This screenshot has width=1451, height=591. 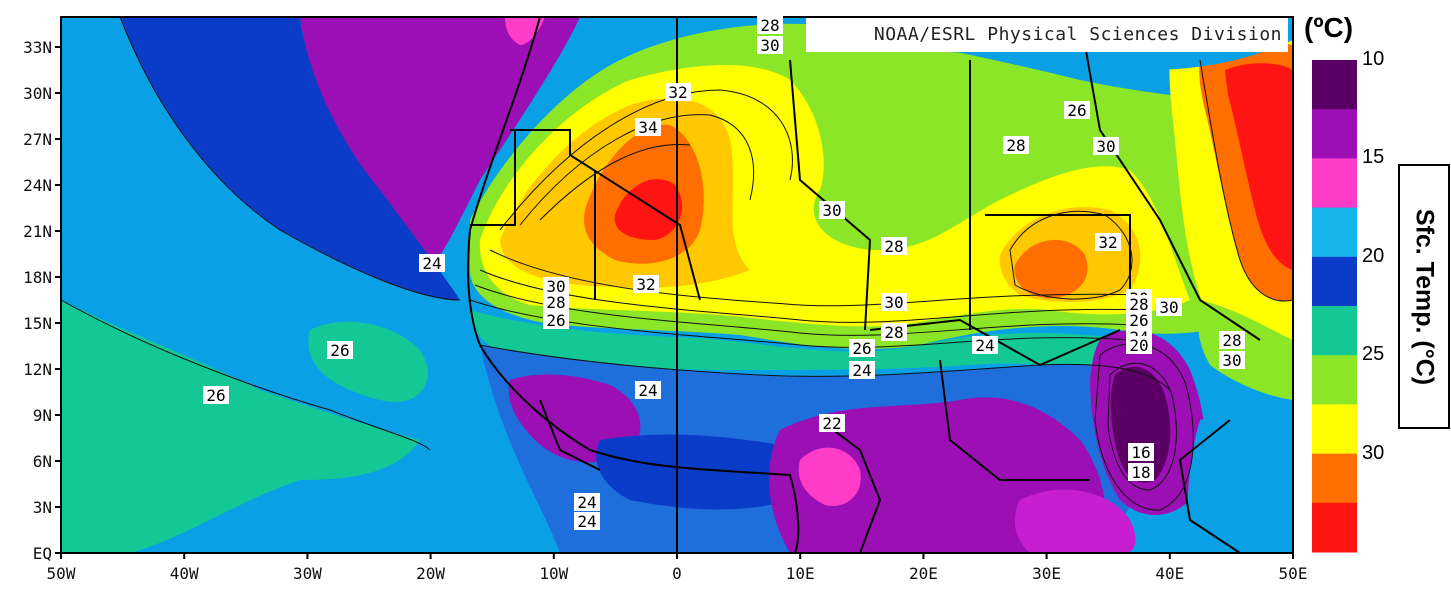 I want to click on colorbar-title: Sfc. Temp. (°C), so click(x=1424, y=296).